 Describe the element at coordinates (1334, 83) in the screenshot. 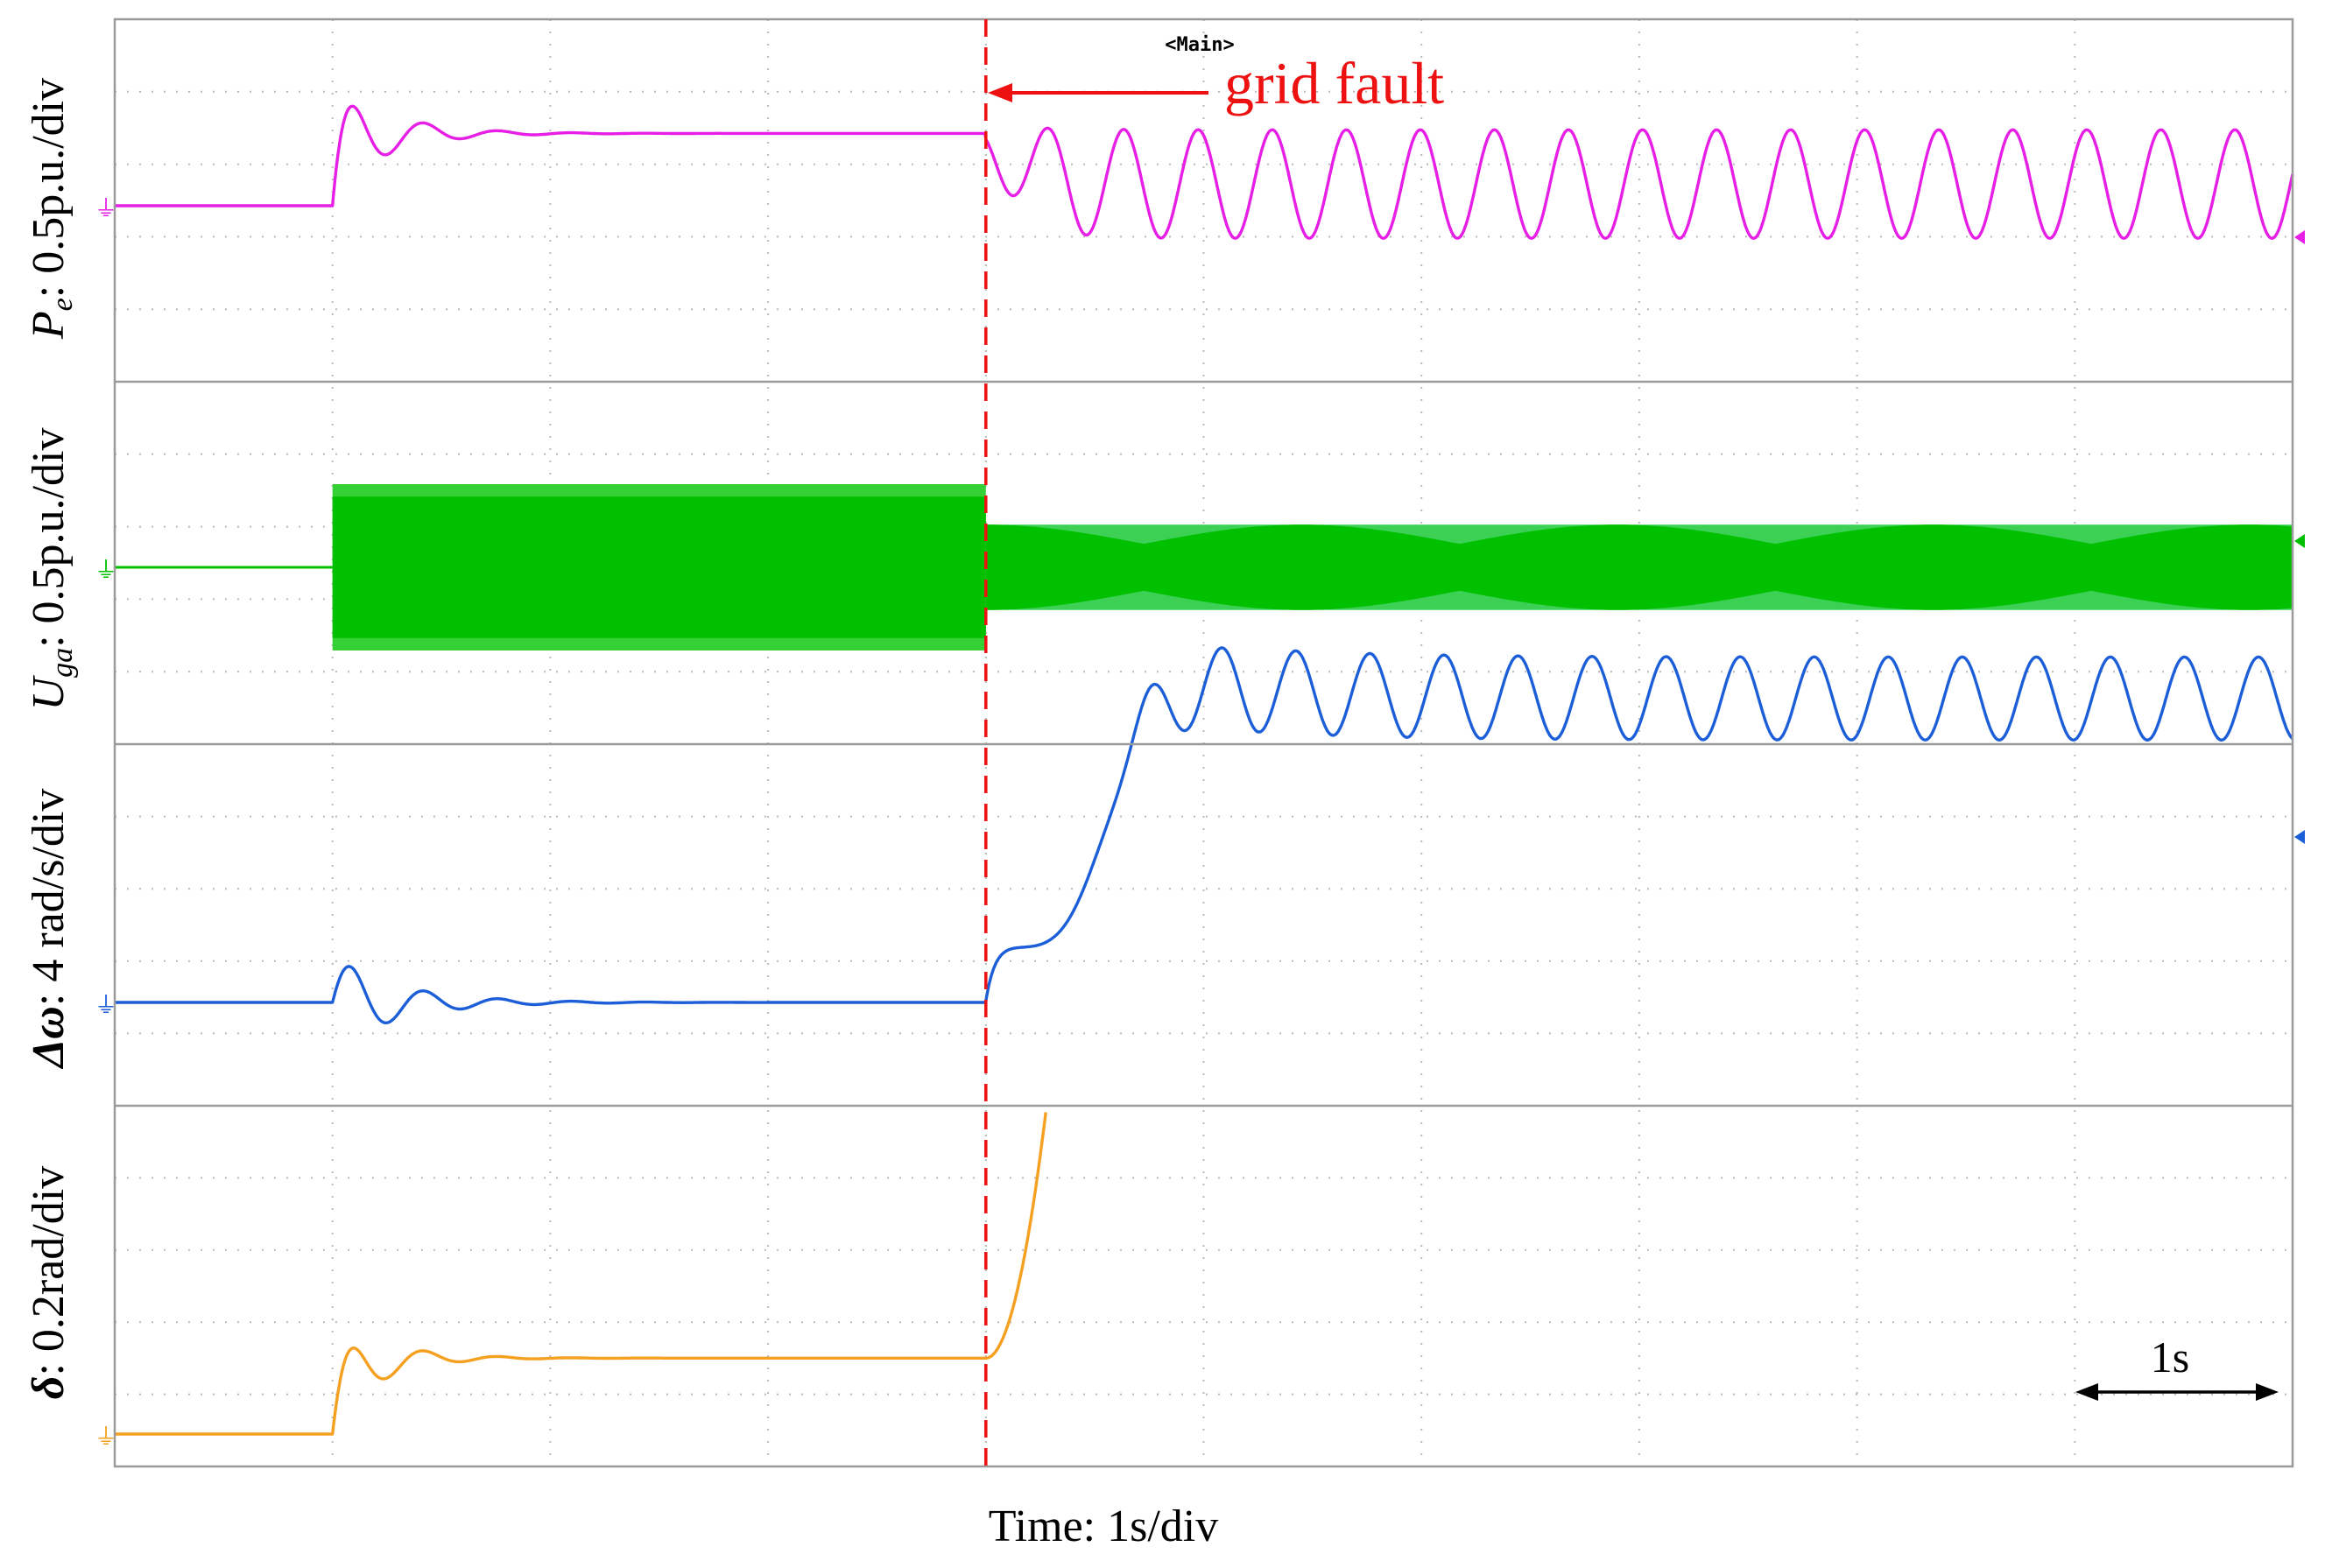

I see `annotation-text: grid fault` at that location.